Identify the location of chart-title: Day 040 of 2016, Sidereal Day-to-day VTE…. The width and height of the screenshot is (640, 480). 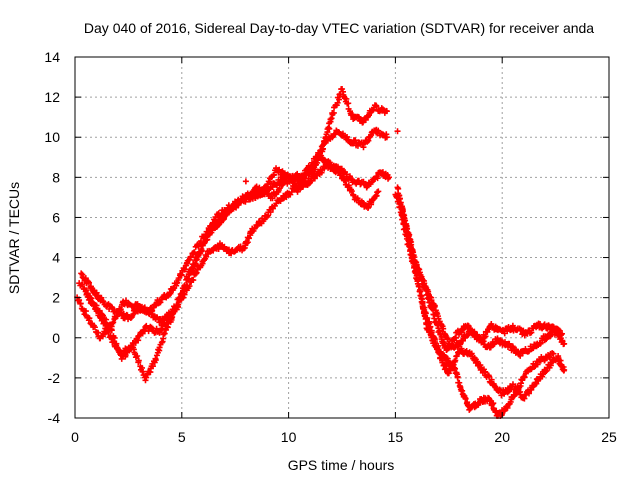
(339, 28).